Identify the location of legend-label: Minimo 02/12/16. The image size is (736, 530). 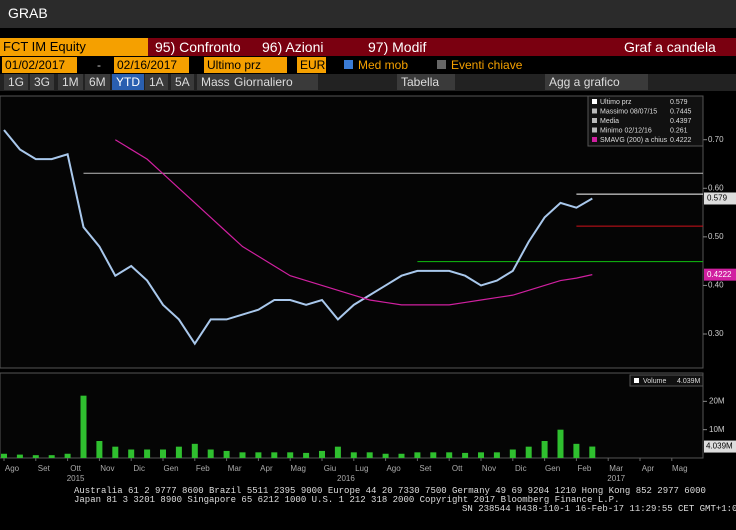
(626, 130).